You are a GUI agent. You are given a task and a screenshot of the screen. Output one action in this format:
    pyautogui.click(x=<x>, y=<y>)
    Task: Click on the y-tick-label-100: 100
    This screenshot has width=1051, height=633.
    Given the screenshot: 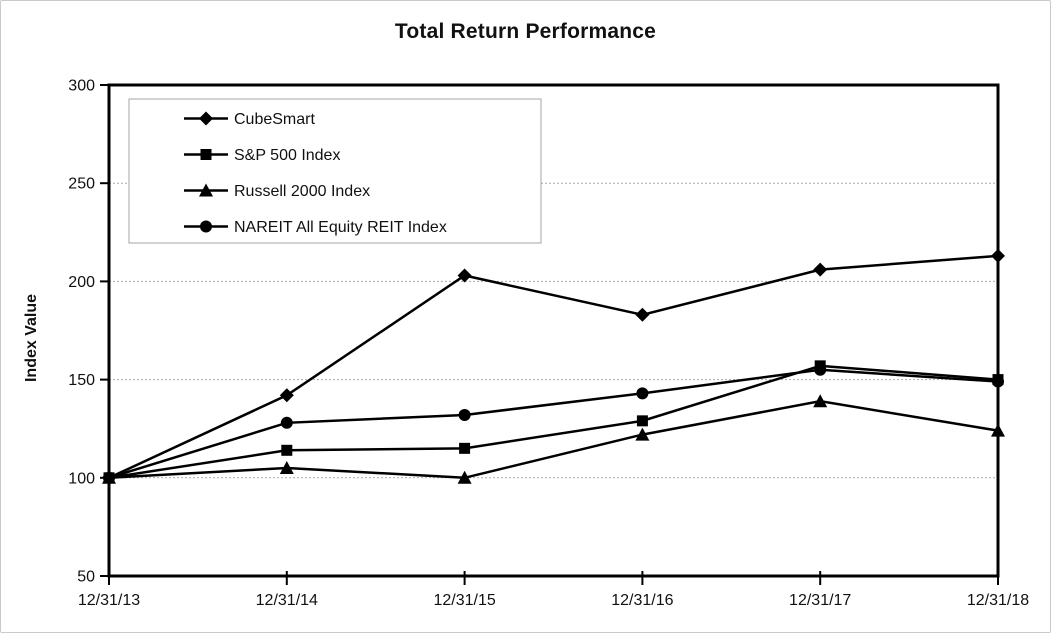 What is the action you would take?
    pyautogui.click(x=81, y=478)
    